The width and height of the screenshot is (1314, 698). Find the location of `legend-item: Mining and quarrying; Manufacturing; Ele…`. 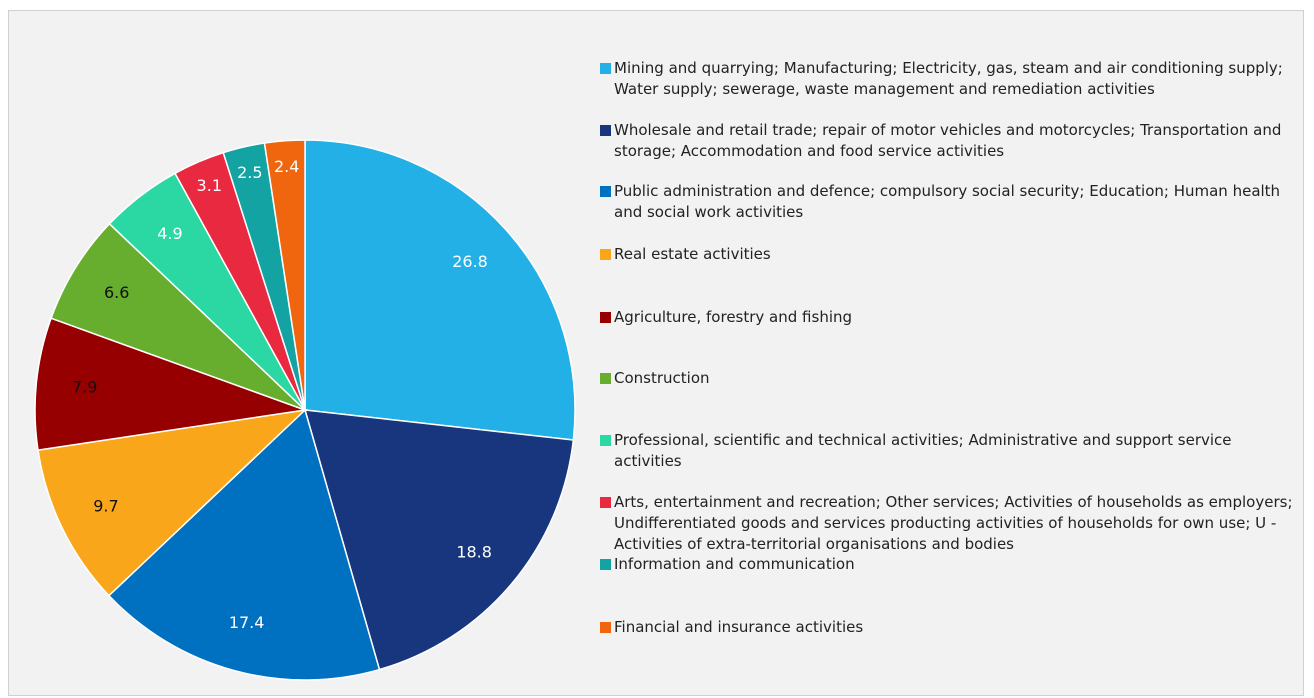

legend-item: Mining and quarrying; Manufacturing; Ele… is located at coordinates (950, 79).